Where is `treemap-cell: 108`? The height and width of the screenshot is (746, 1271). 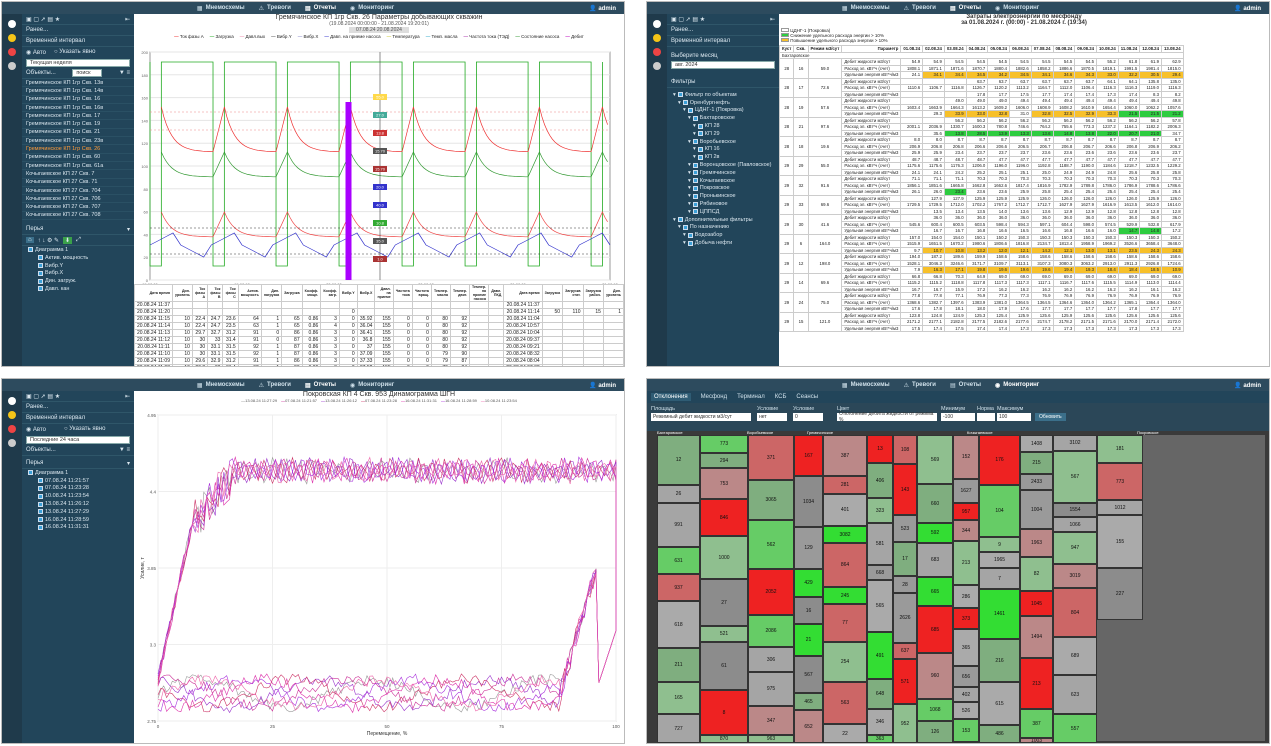 treemap-cell: 108 is located at coordinates (905, 449).